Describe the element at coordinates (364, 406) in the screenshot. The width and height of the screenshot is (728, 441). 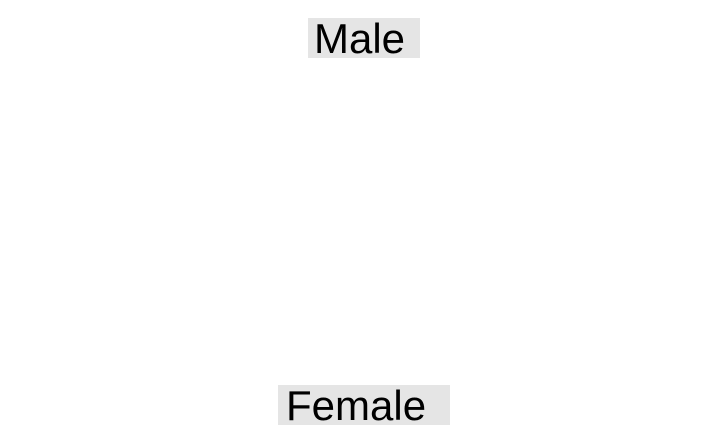
I see `group-label-female: Female` at that location.